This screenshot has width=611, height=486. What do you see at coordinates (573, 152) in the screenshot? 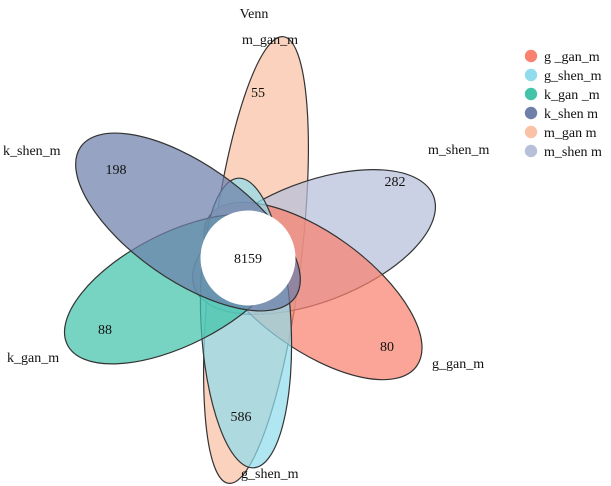
I see `legend-label-m_shen_m: m_shen m` at bounding box center [573, 152].